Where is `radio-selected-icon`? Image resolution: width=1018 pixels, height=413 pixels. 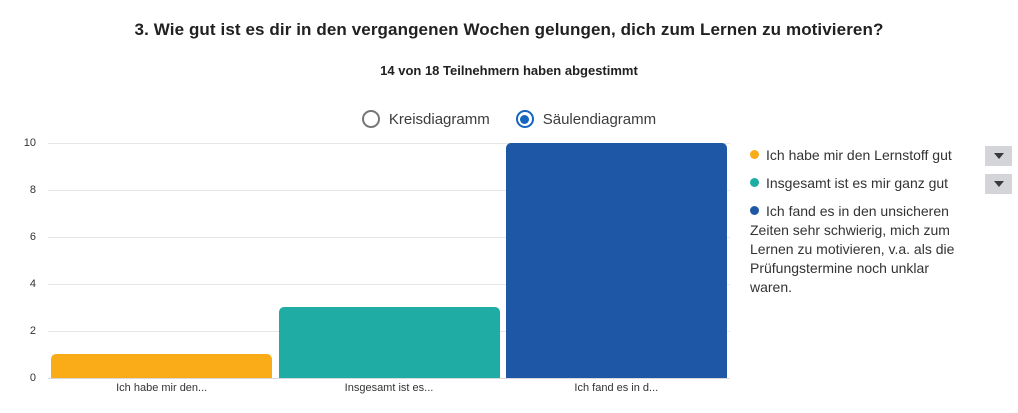
radio-selected-icon is located at coordinates (524, 119).